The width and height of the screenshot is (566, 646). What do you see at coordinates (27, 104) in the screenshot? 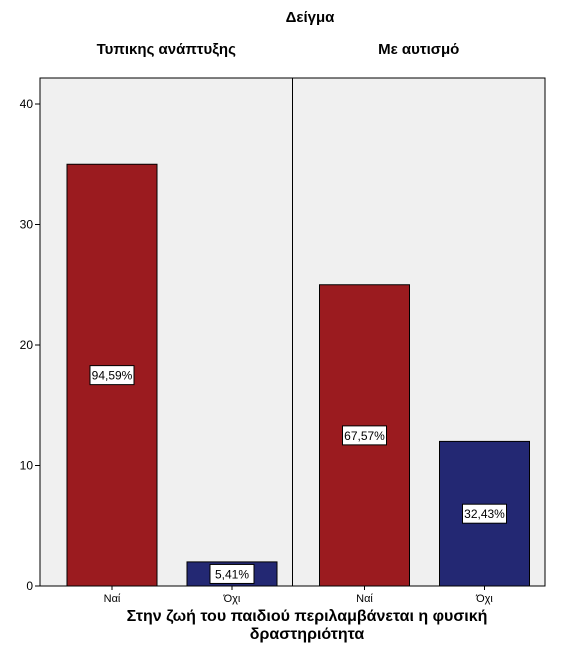
I see `y-tick-label: 40` at bounding box center [27, 104].